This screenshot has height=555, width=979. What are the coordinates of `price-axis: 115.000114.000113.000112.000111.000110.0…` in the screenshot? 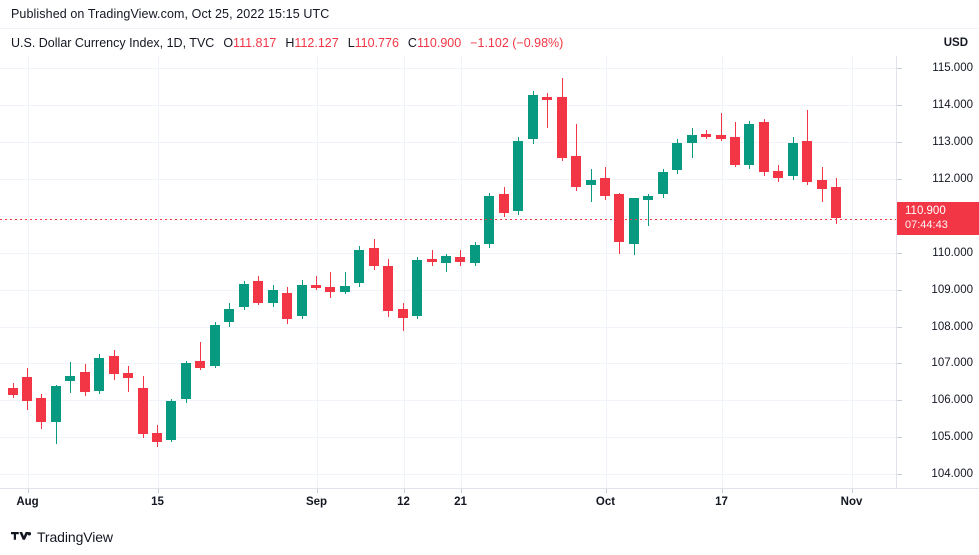 It's located at (937, 272).